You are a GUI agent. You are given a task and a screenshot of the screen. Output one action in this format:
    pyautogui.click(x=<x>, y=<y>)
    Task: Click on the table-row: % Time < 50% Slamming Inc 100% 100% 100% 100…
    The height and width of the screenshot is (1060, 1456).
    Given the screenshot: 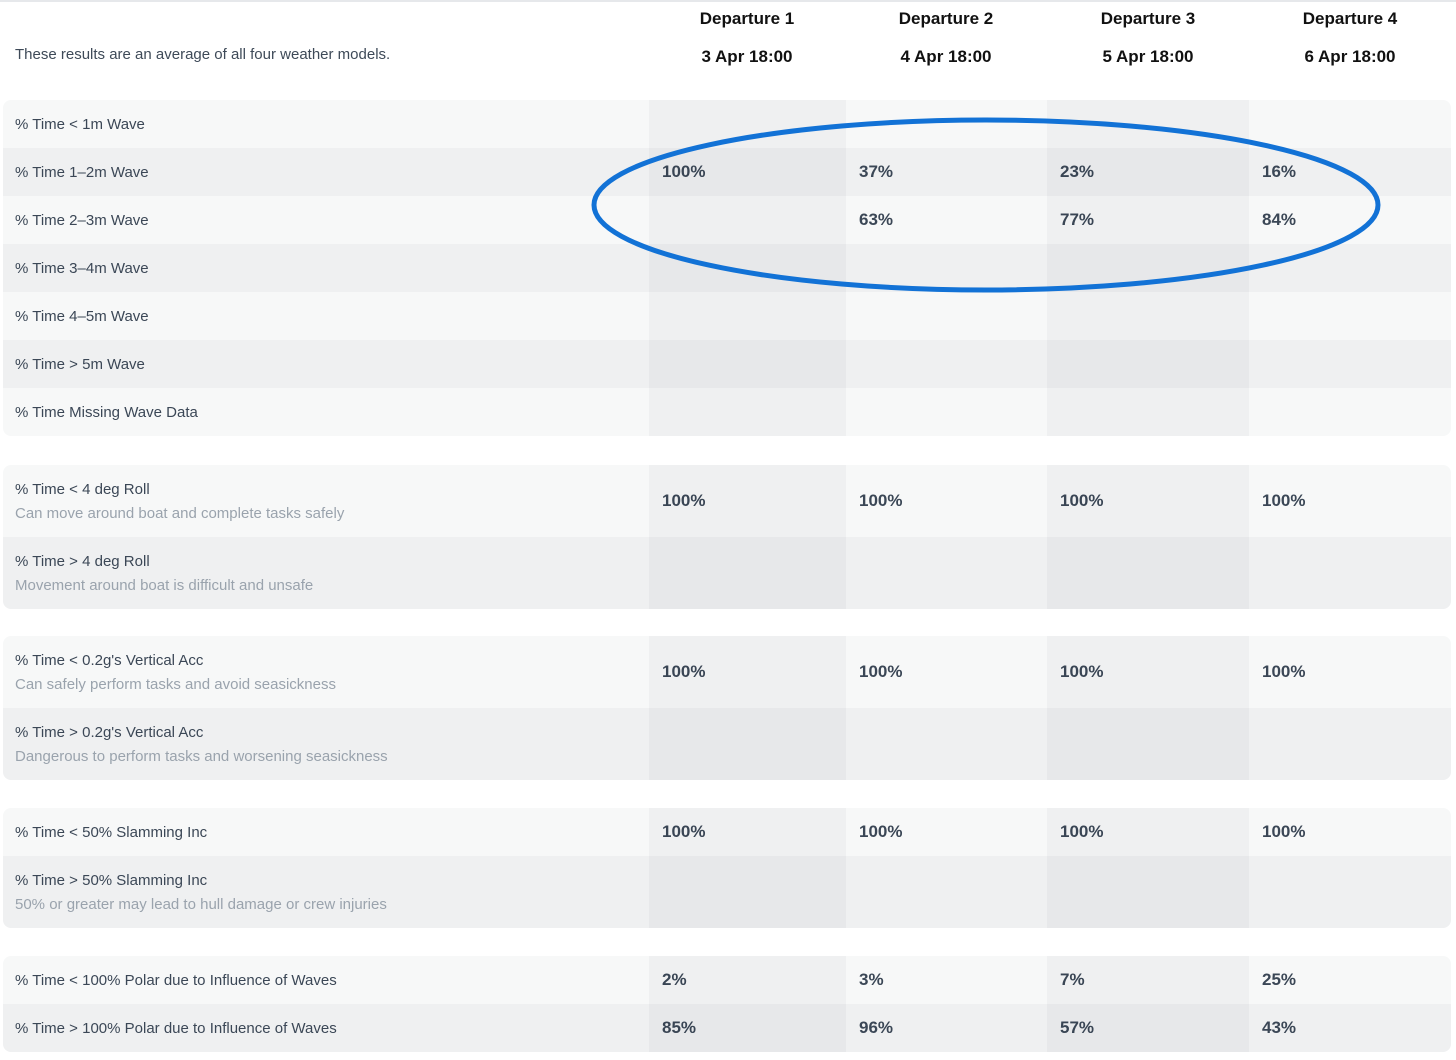 What is the action you would take?
    pyautogui.click(x=727, y=832)
    